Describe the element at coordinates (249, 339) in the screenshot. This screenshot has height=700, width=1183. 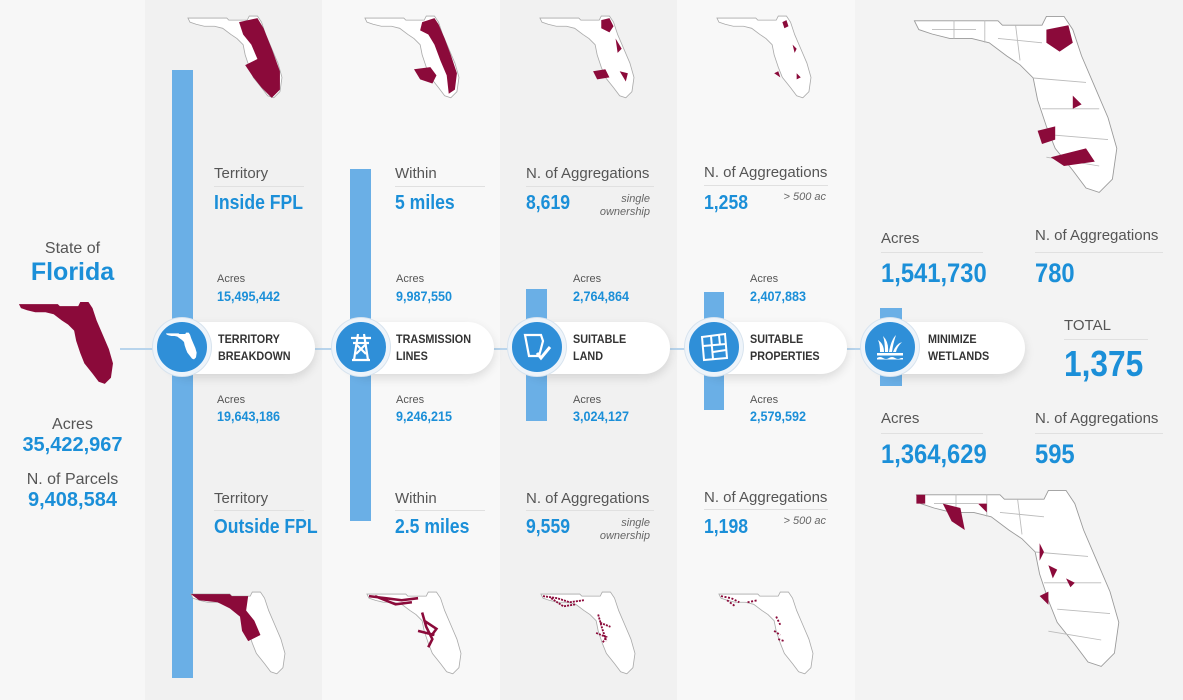
I see `step-territory-label-1: TERRITORY` at that location.